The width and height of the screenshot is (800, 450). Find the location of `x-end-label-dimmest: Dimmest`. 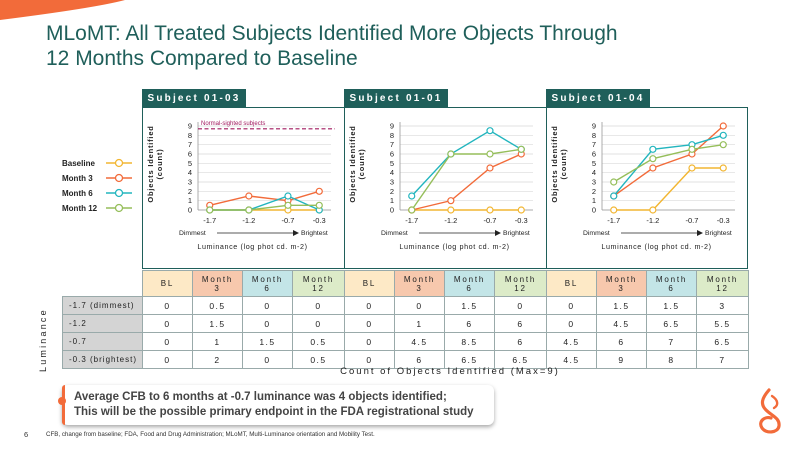

x-end-label-dimmest: Dimmest is located at coordinates (394, 233).